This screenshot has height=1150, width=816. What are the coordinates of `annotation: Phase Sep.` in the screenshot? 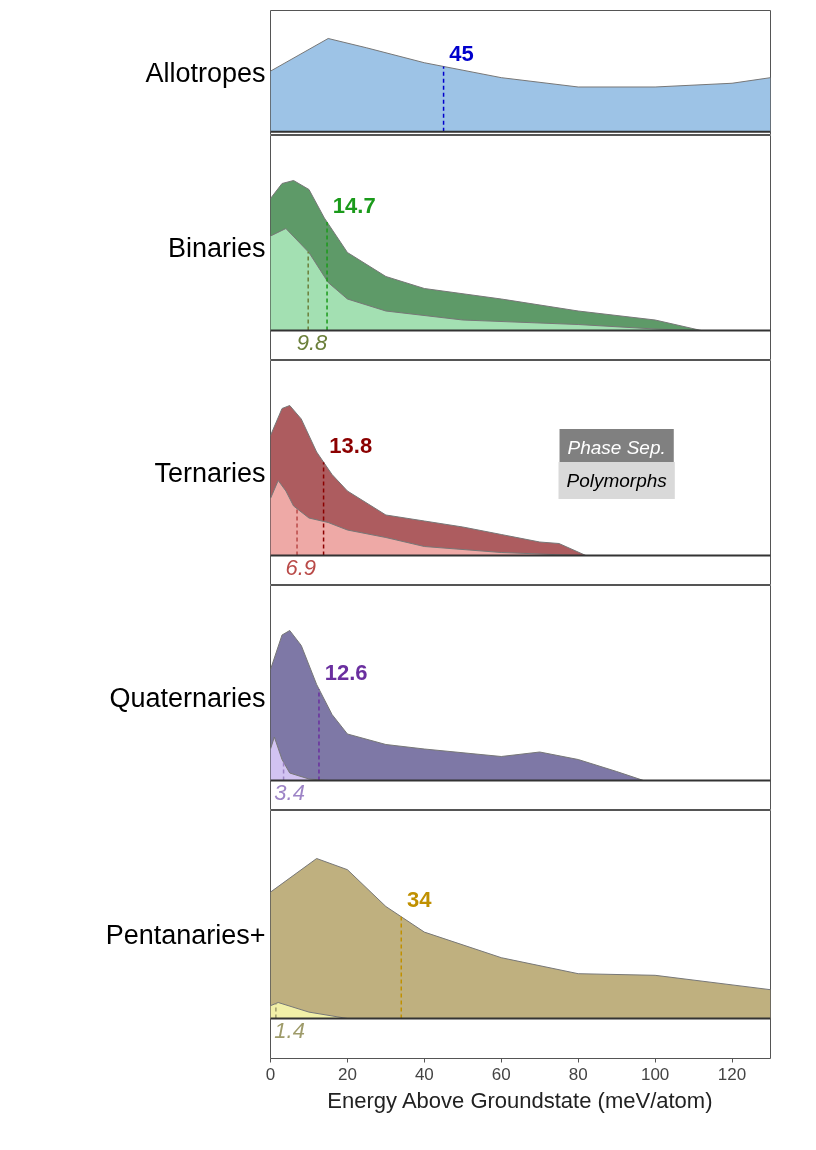 It's located at (616, 447).